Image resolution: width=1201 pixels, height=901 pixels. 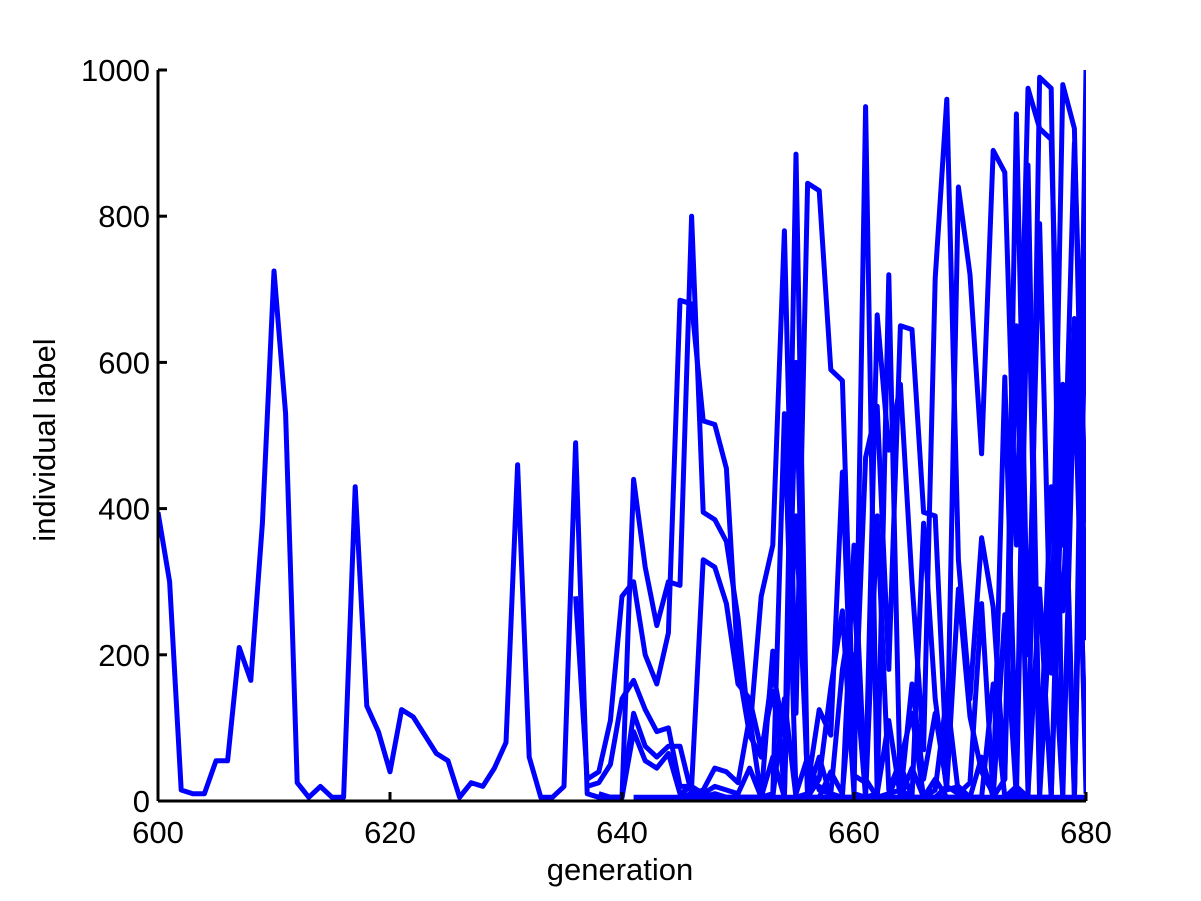 I want to click on x-tick-label: 680, so click(x=1086, y=832).